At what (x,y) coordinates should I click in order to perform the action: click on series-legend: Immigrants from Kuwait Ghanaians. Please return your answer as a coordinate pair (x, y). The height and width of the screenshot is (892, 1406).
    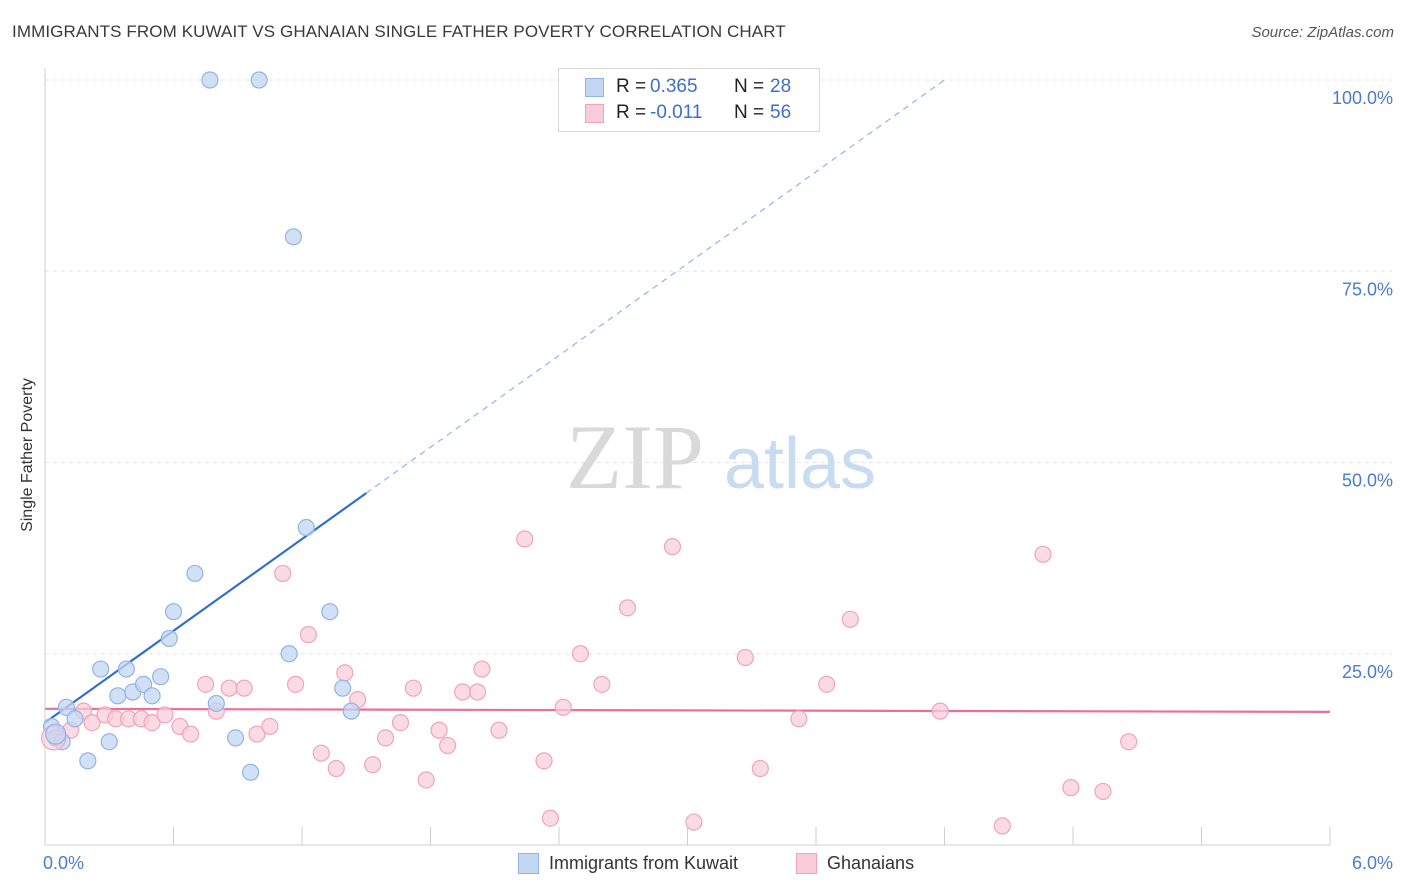
    Looking at the image, I should click on (703, 865).